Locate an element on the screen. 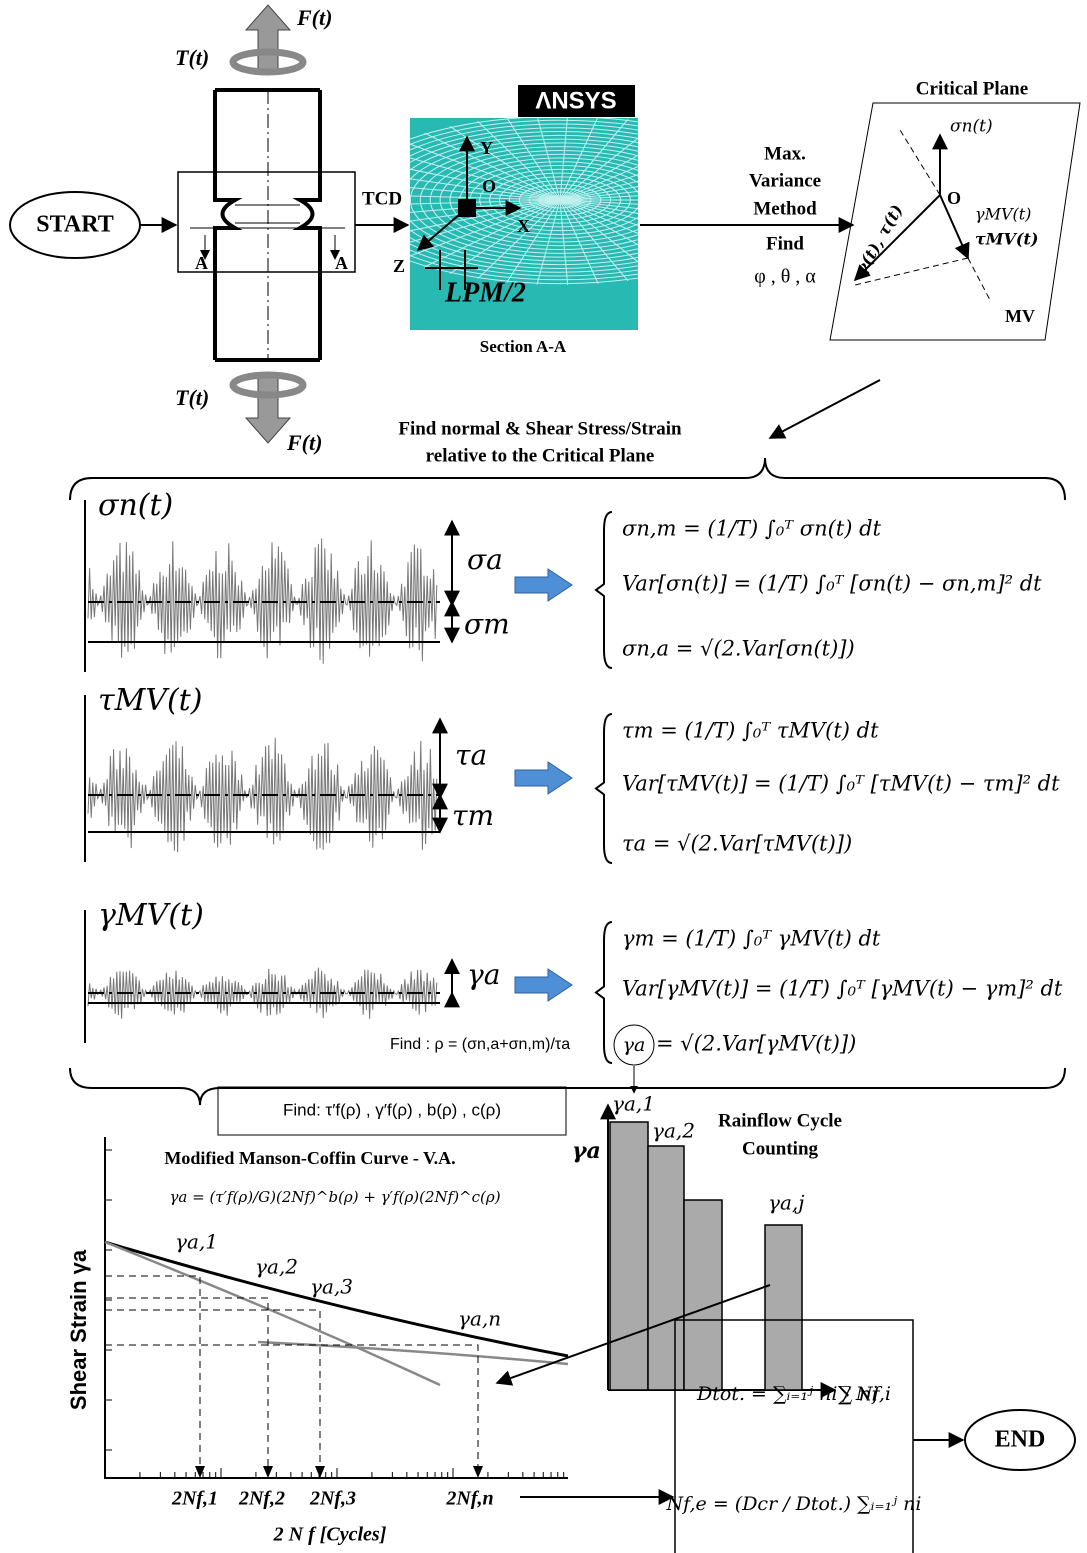 The height and width of the screenshot is (1553, 1087). equation: σn,a = √(2.Var[σn(t)]) is located at coordinates (738, 649).